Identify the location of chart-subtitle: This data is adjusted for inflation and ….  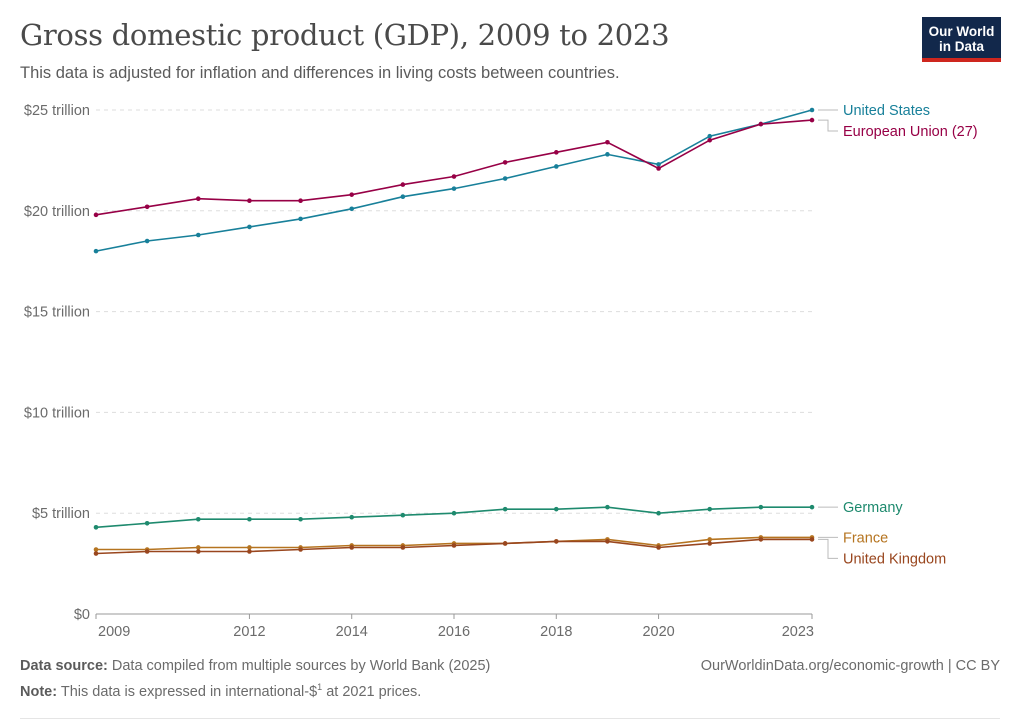
(320, 73).